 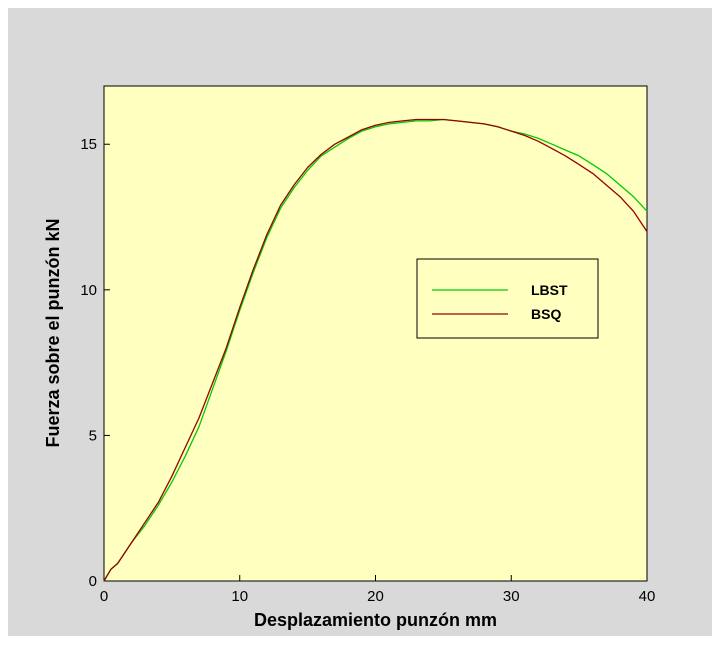 What do you see at coordinates (93, 581) in the screenshot?
I see `y-tick-label: 0` at bounding box center [93, 581].